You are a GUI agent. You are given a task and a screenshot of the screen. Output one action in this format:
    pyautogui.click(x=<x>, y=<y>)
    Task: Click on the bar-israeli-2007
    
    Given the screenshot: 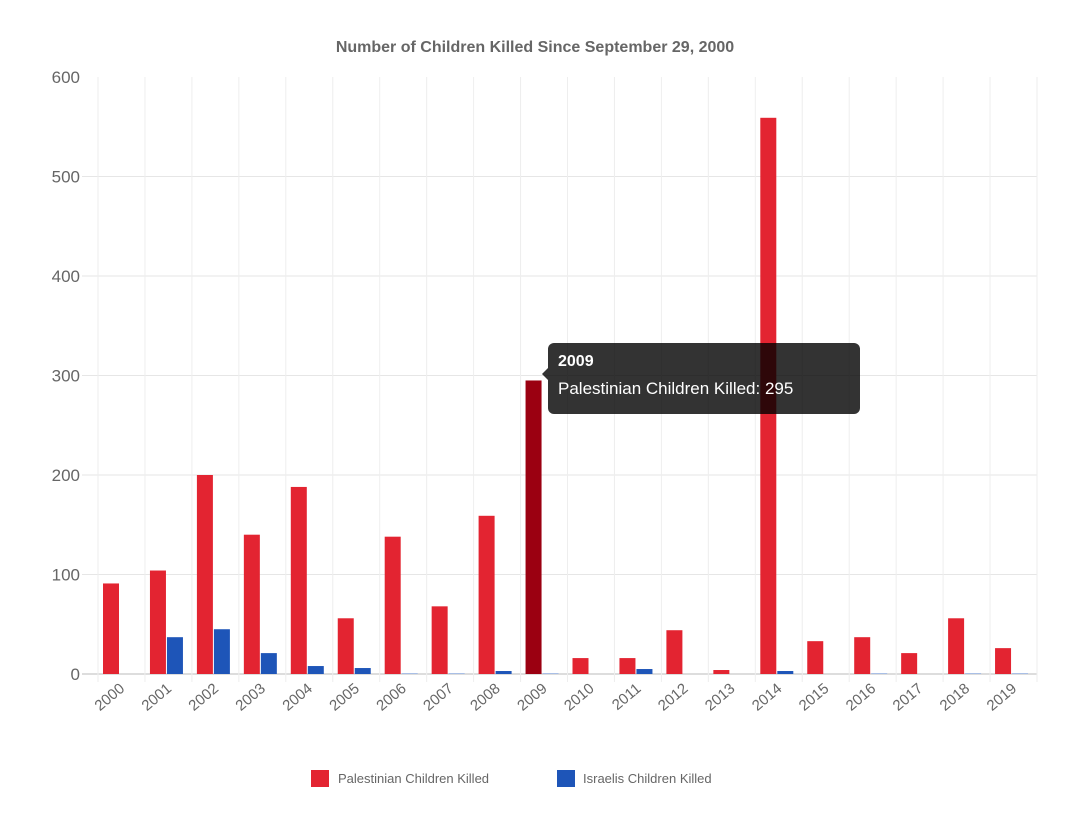 What is the action you would take?
    pyautogui.click(x=456, y=673)
    